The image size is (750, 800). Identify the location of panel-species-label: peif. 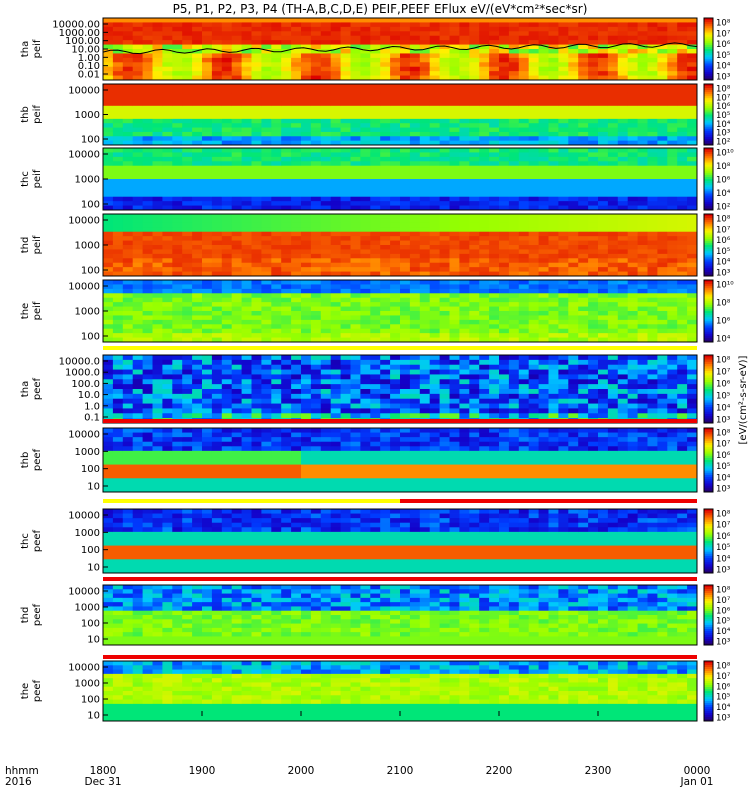
(37, 244).